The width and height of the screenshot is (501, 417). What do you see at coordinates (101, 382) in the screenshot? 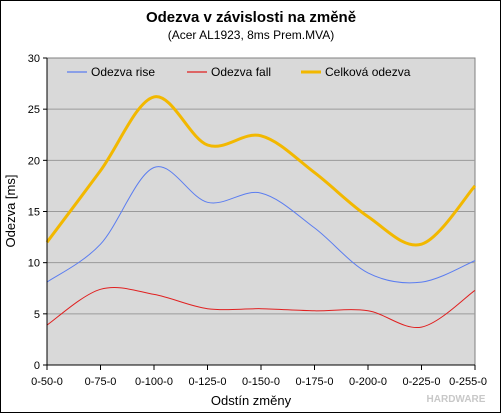
I see `x-tick-label: 0-75-0` at bounding box center [101, 382].